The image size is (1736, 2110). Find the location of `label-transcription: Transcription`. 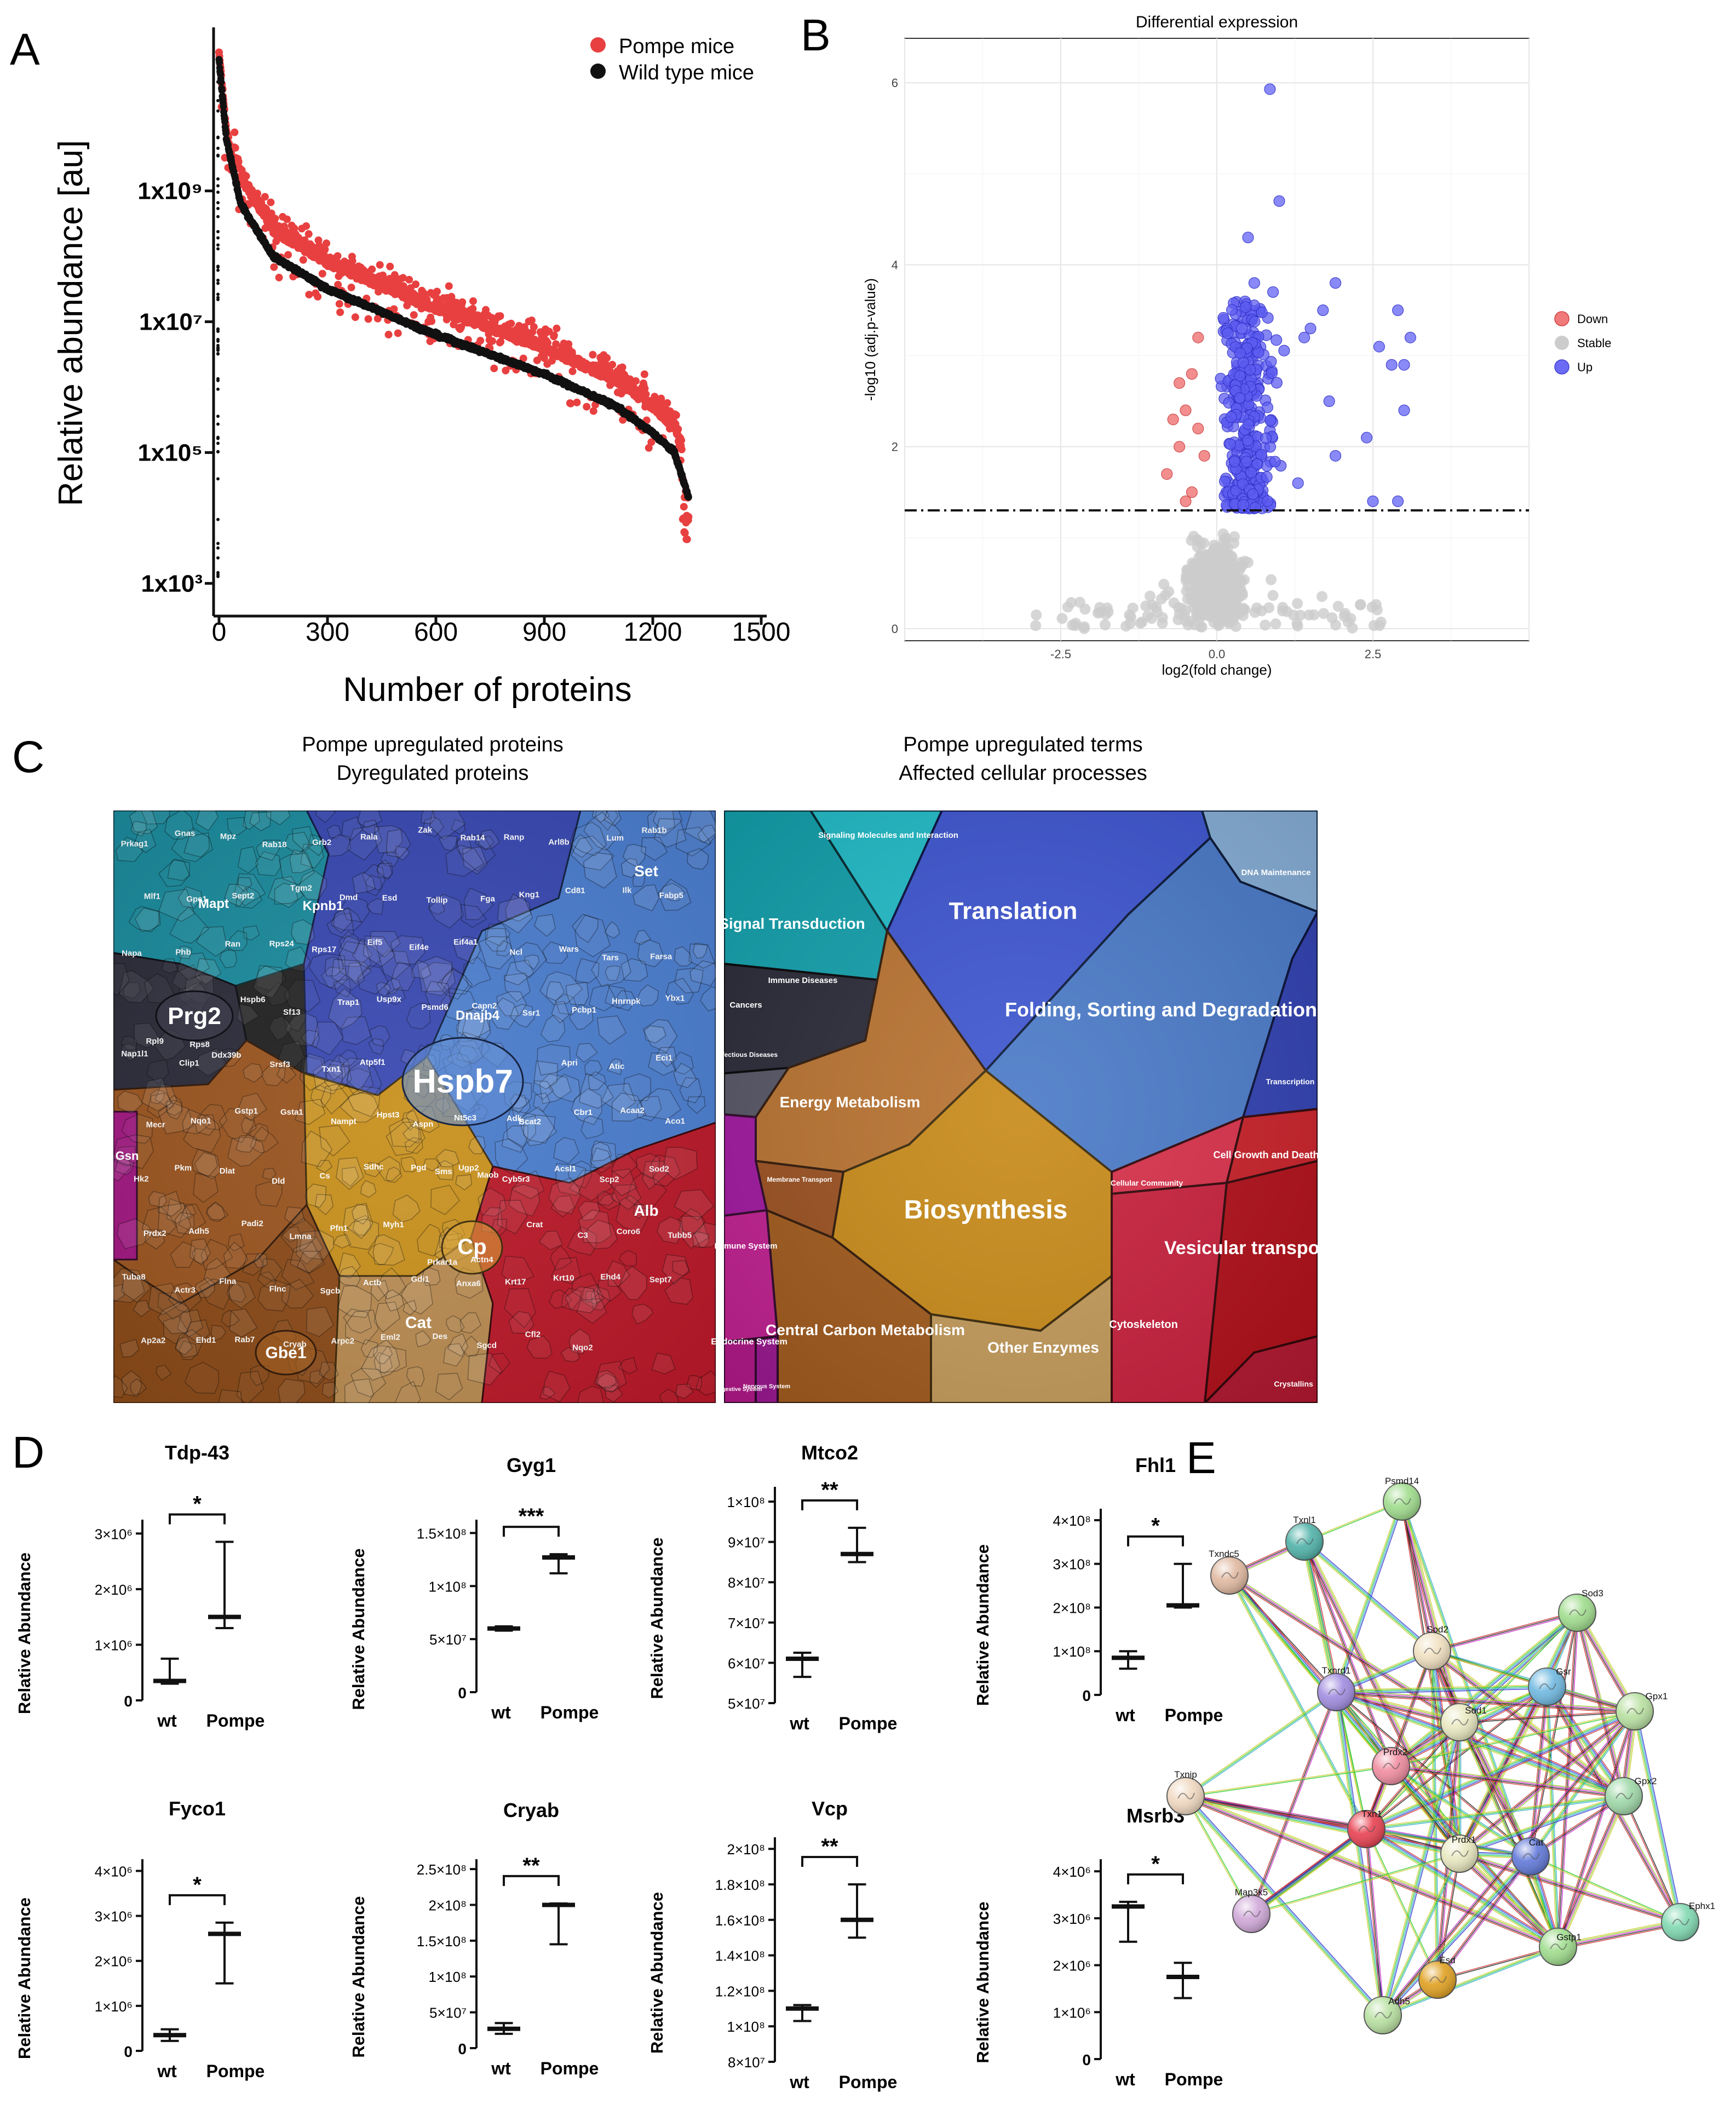

label-transcription: Transcription is located at coordinates (1290, 1081).